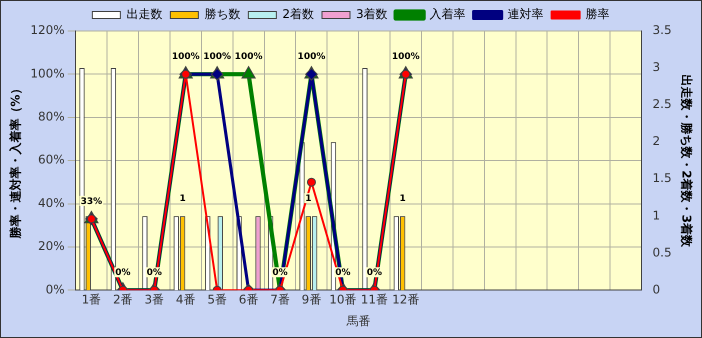 This screenshot has width=702, height=338. I want to click on x-axis-title: 馬番, so click(358, 321).